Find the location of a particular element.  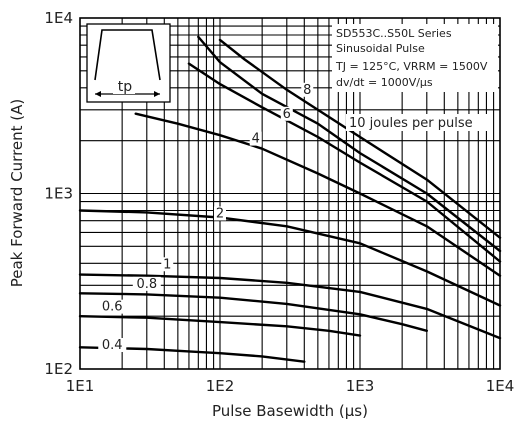

annotation-line-4: dv/dt = 1000V/µs is located at coordinates (384, 82).